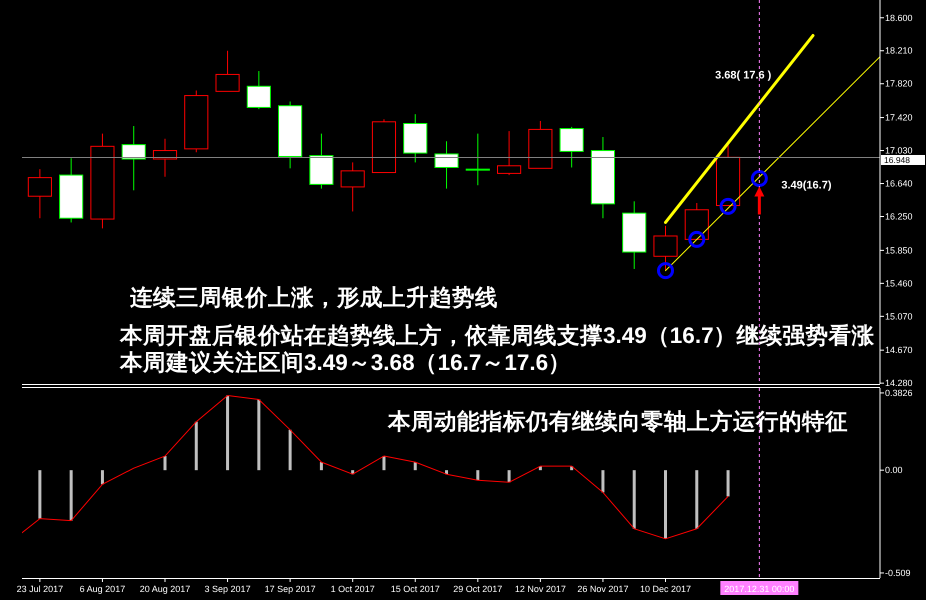 The height and width of the screenshot is (600, 926). I want to click on annotation: 本周开盘后银价站在趋势线上方，依靠周线支撑3.49（16.7）继续强势看涨, so click(497, 335).